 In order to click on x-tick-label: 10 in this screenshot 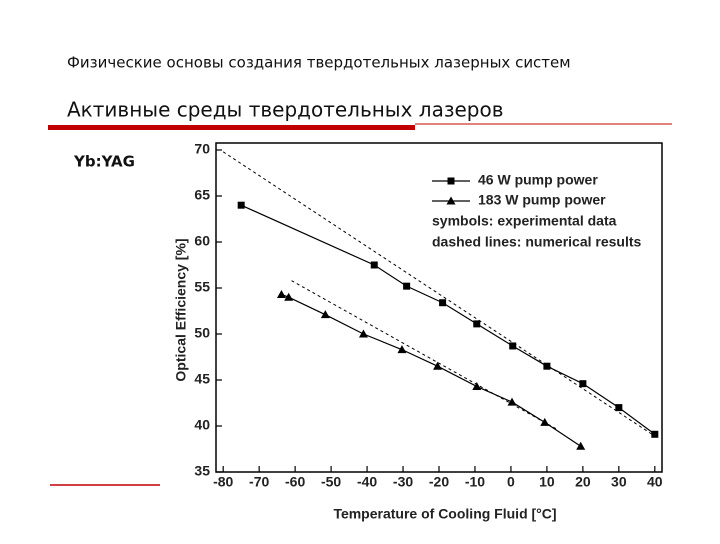, I will do `click(547, 482)`.